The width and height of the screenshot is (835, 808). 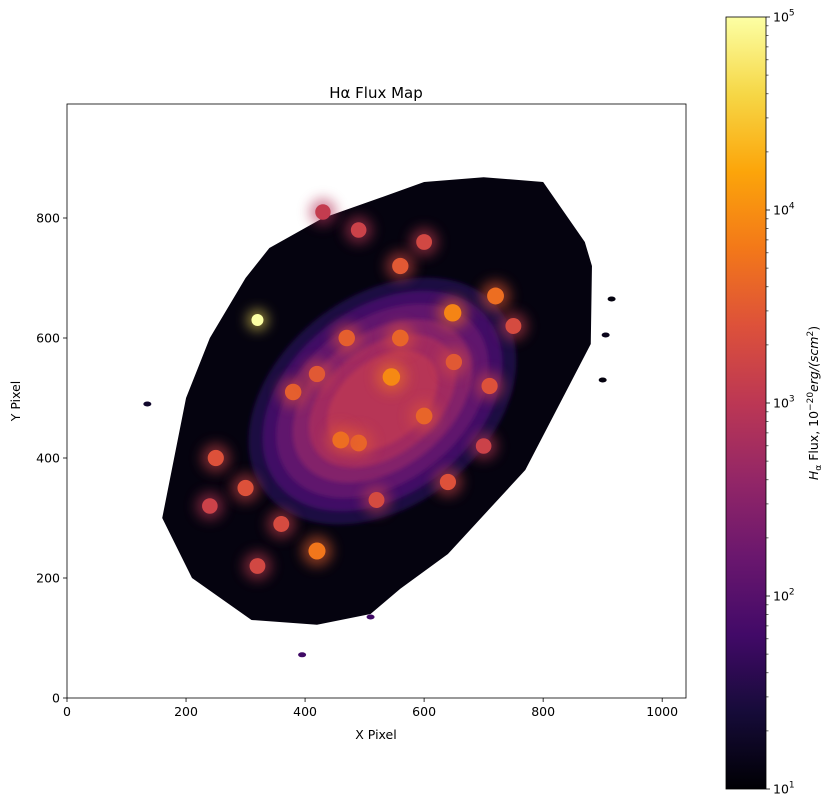 I want to click on chart-title: Hα Flux Map, so click(x=376, y=93).